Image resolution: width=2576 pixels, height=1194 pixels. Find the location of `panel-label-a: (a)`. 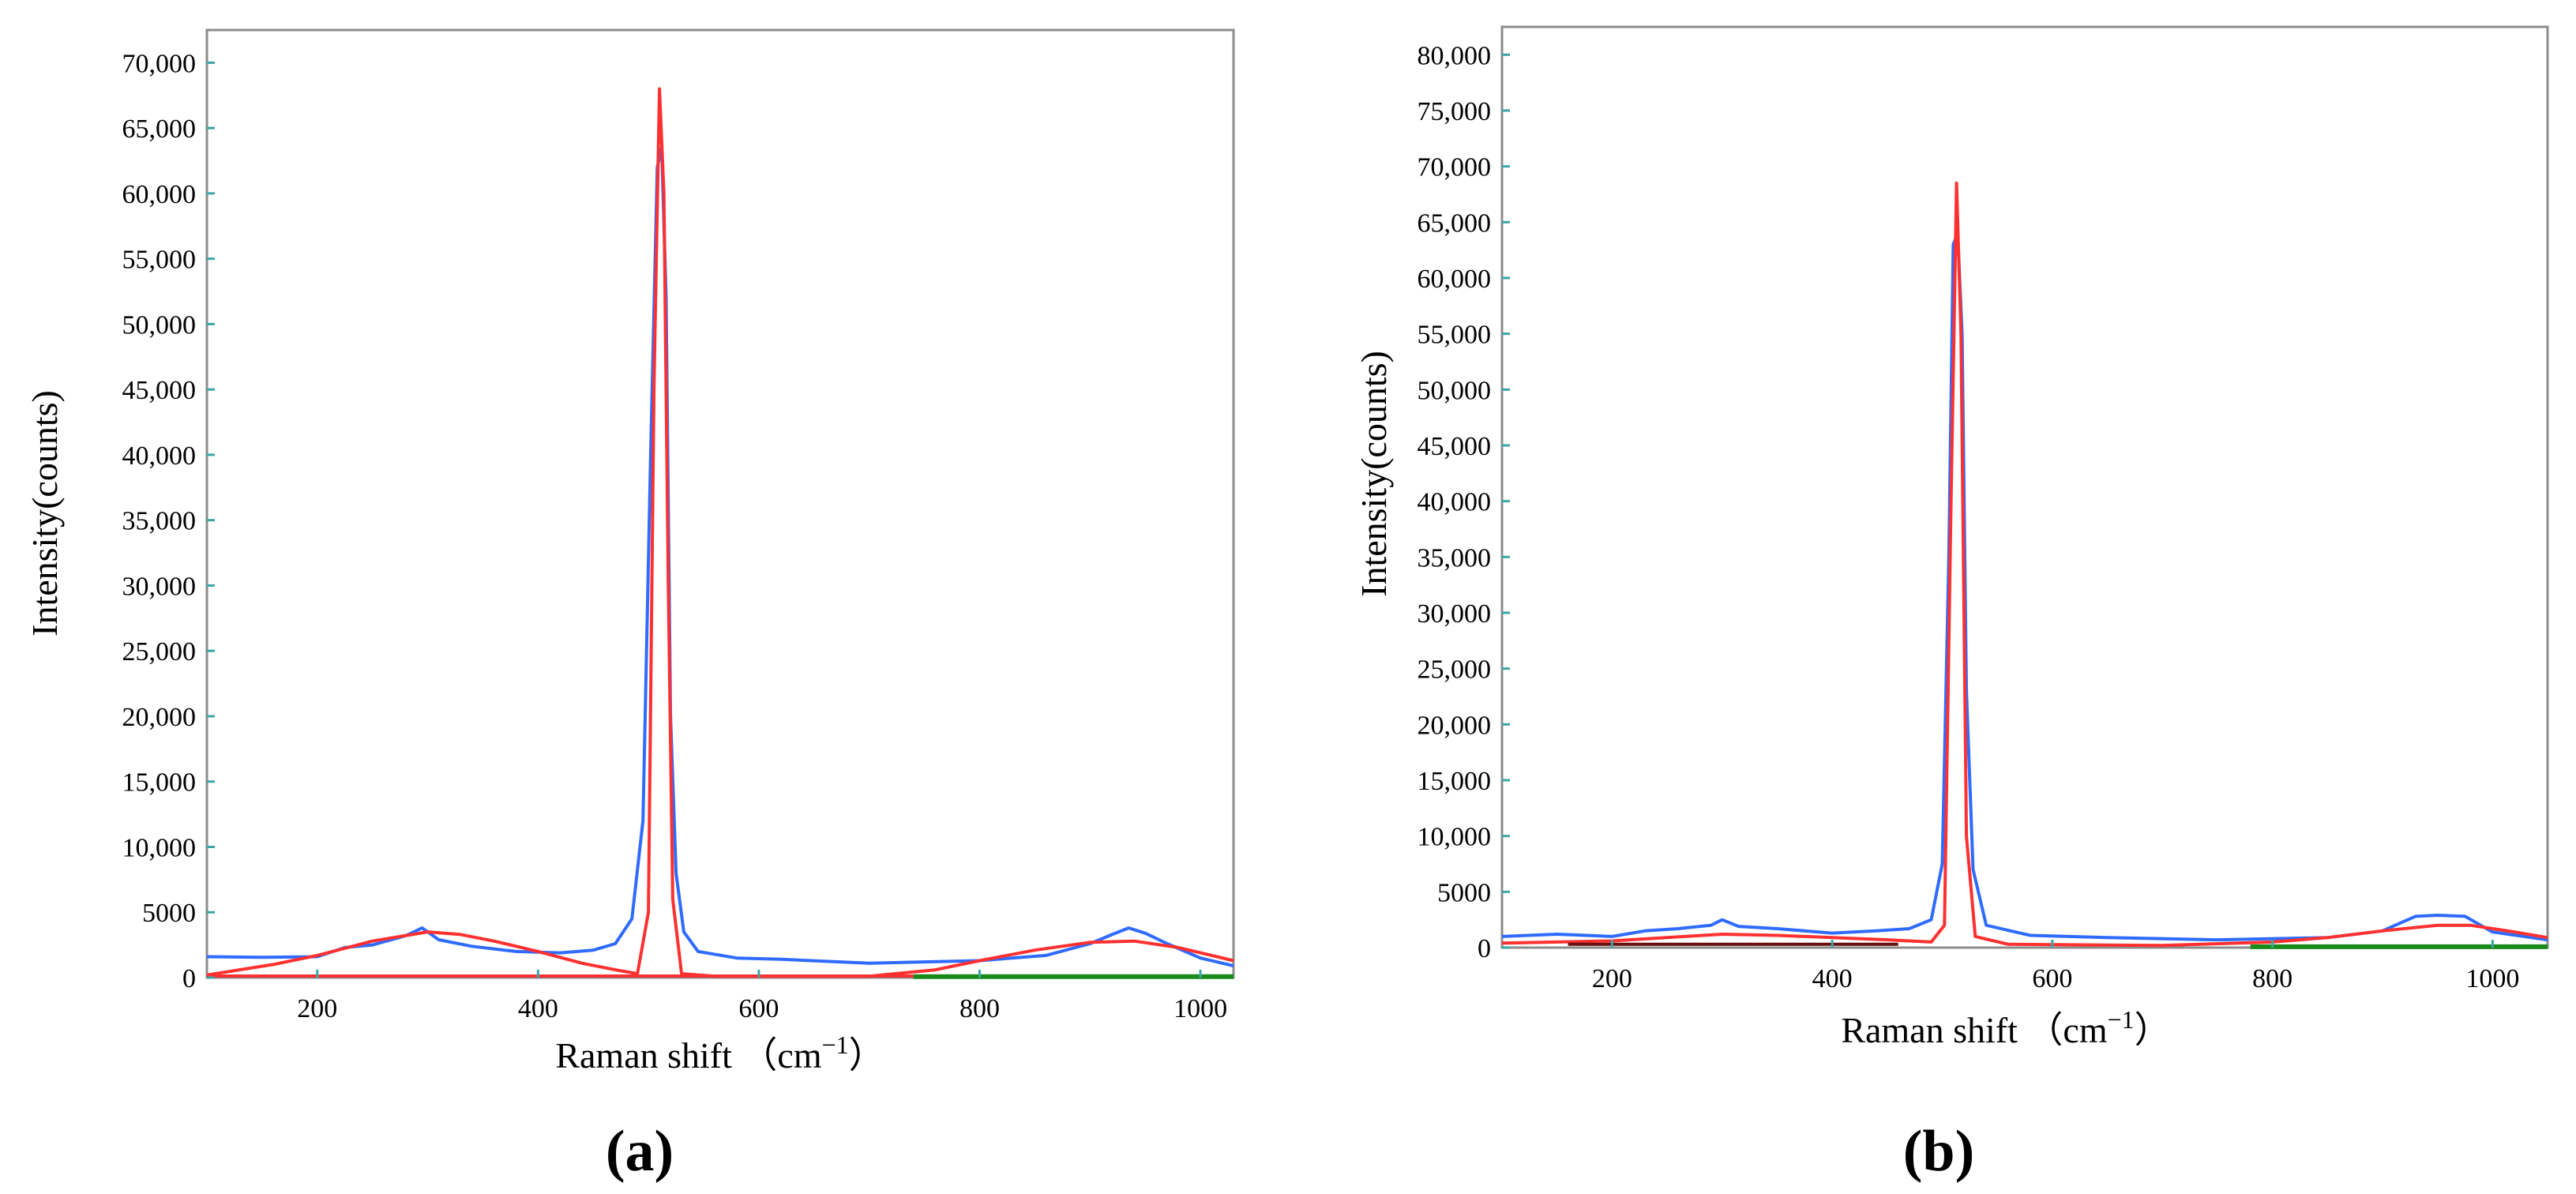

panel-label-a: (a) is located at coordinates (640, 1151).